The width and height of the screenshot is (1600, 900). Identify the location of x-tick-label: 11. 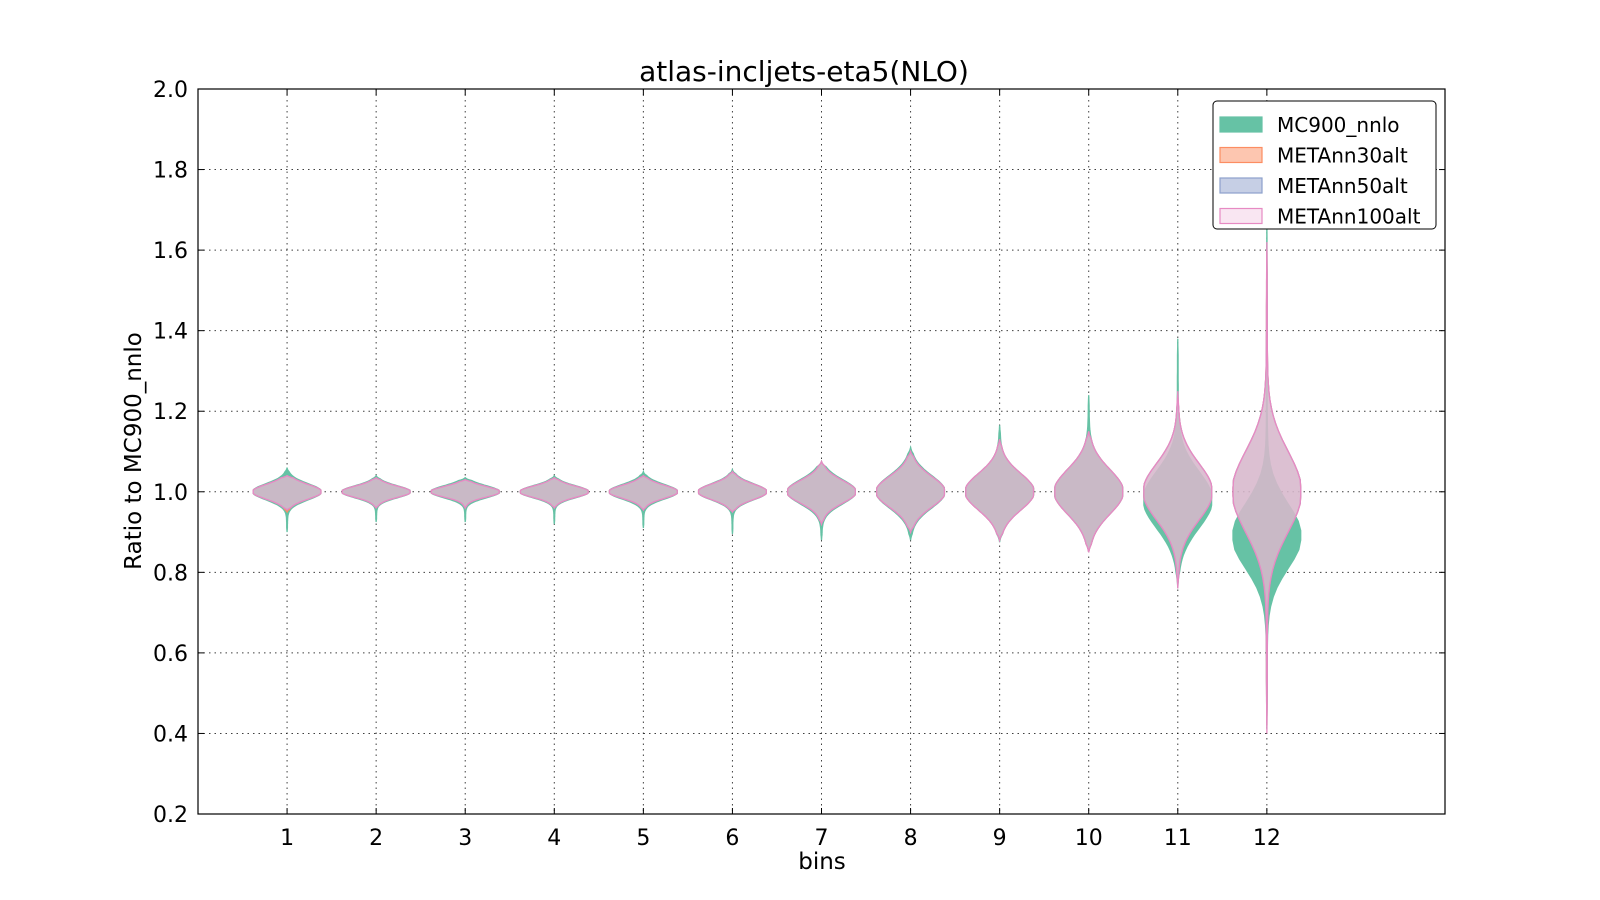
(1178, 838).